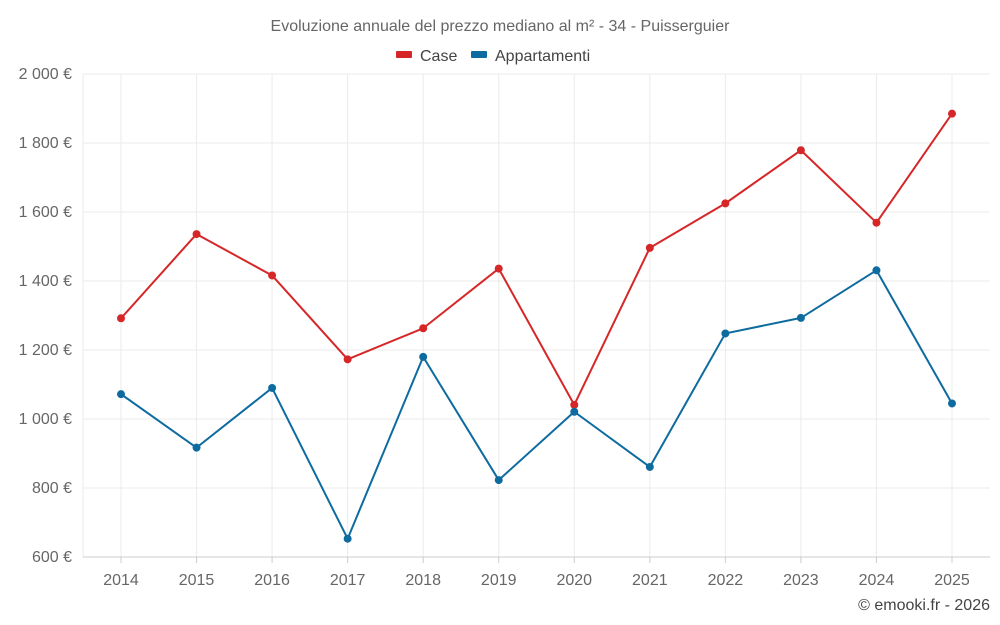 Image resolution: width=1000 pixels, height=625 pixels. I want to click on y-tick-label: 800 €, so click(52, 488).